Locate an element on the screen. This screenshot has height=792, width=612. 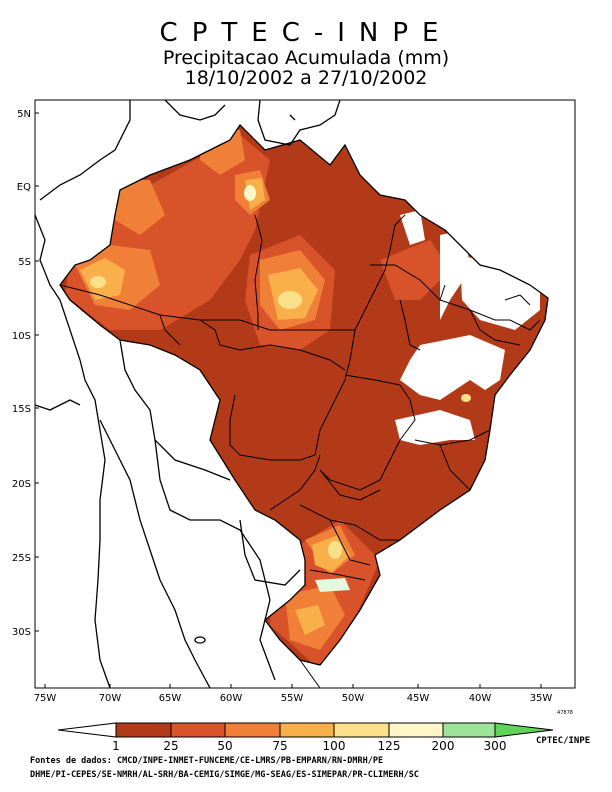
lon-tick-label: 60W is located at coordinates (231, 698).